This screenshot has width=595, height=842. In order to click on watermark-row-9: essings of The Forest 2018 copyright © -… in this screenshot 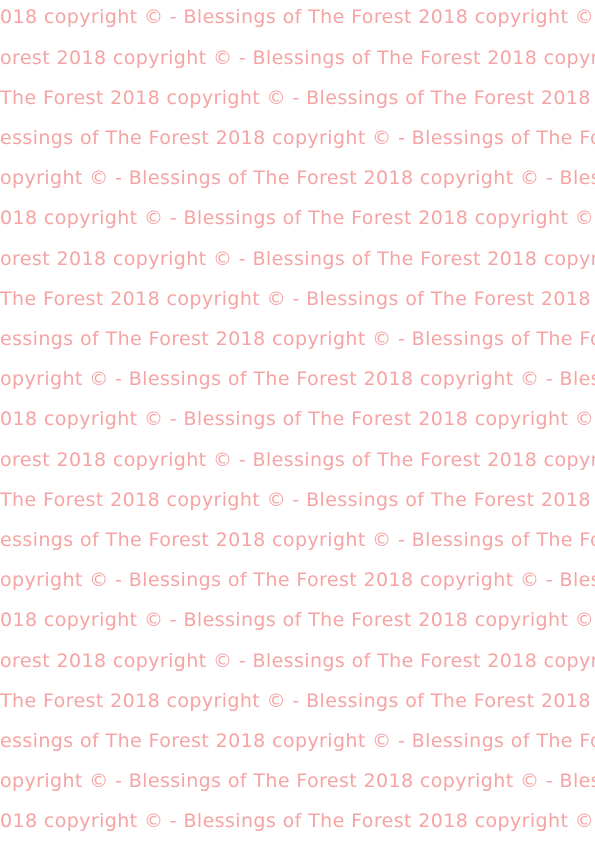, I will do `click(297, 339)`.